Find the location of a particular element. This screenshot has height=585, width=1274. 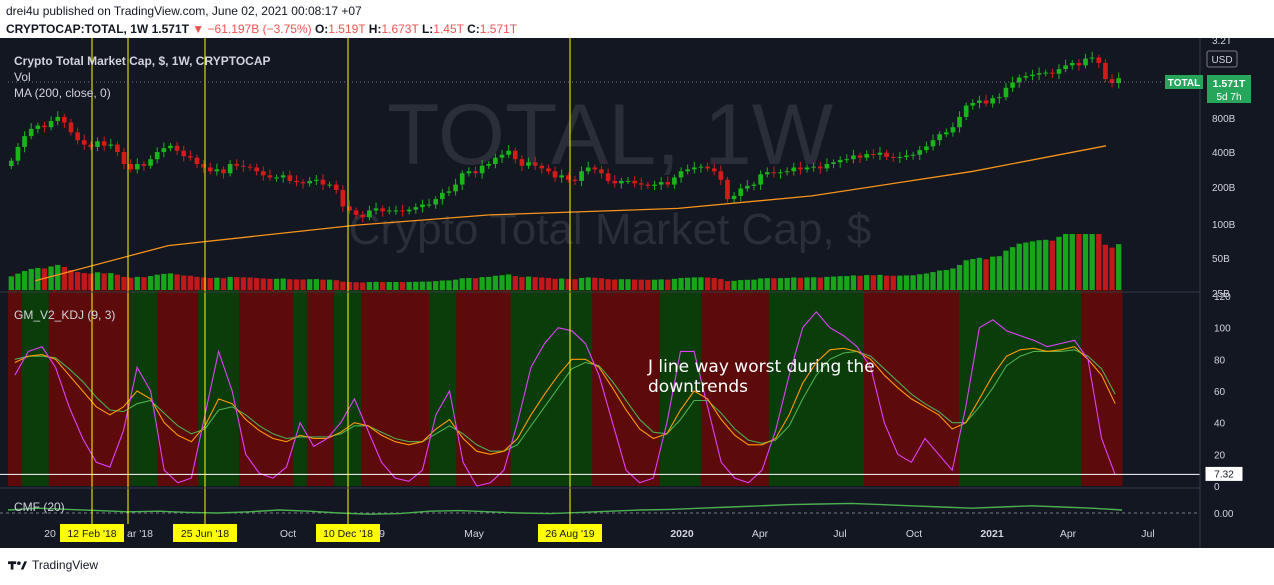

kdj-annotation-line-1: J line way worst during the is located at coordinates (761, 367).